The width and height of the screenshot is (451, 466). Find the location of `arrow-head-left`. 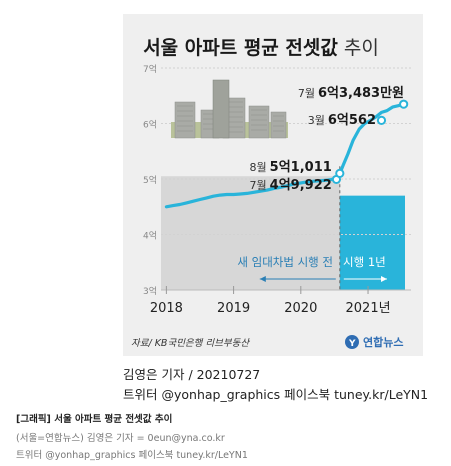

arrow-head-left is located at coordinates (262, 279).